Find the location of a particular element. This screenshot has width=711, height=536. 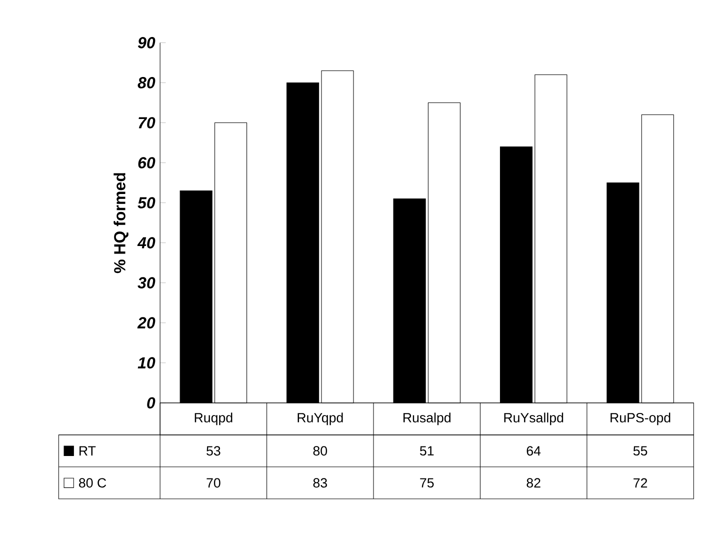

data-label: 70 is located at coordinates (213, 483).